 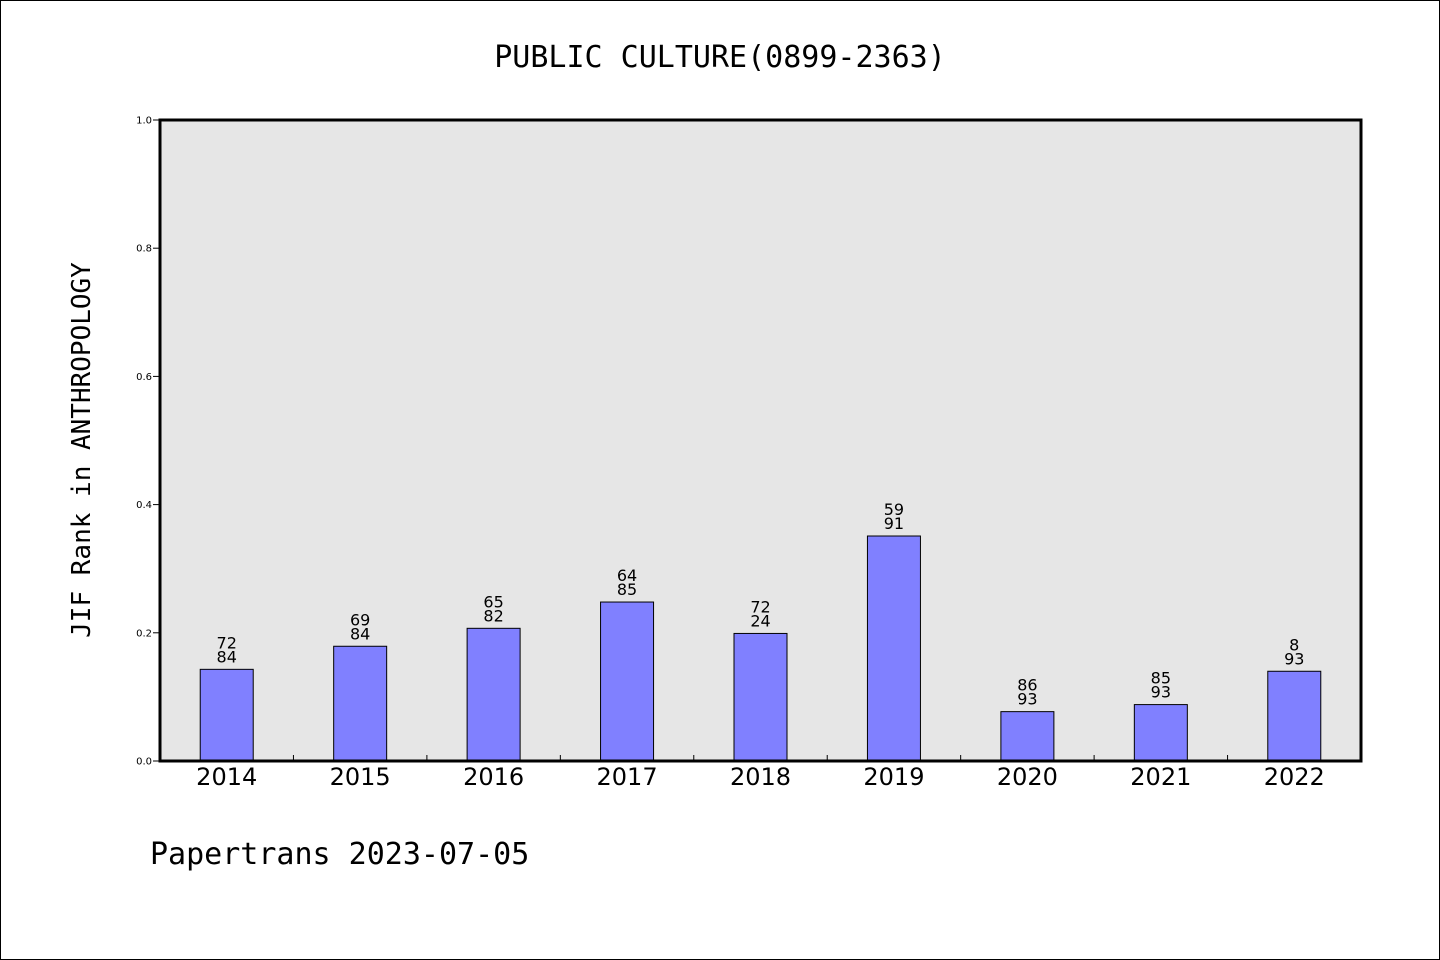 What do you see at coordinates (144, 377) in the screenshot?
I see `y-tick-label: 0.6` at bounding box center [144, 377].